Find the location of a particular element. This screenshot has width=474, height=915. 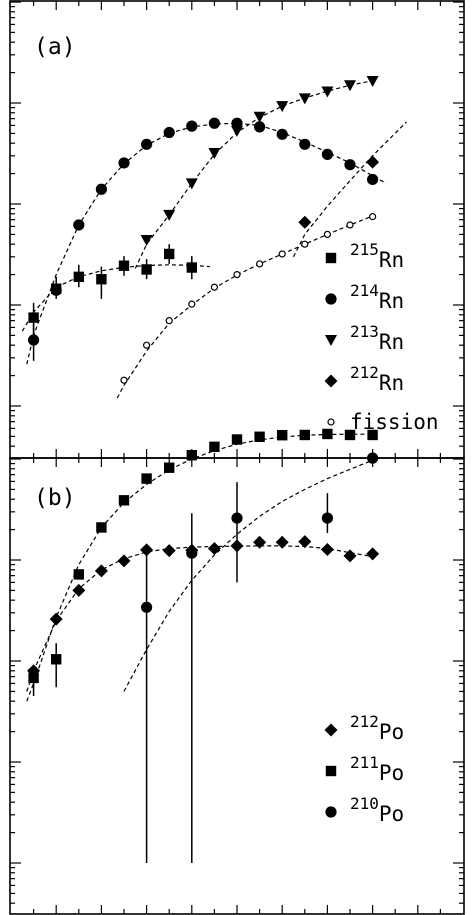

panel-a-label: (a) is located at coordinates (55, 47).